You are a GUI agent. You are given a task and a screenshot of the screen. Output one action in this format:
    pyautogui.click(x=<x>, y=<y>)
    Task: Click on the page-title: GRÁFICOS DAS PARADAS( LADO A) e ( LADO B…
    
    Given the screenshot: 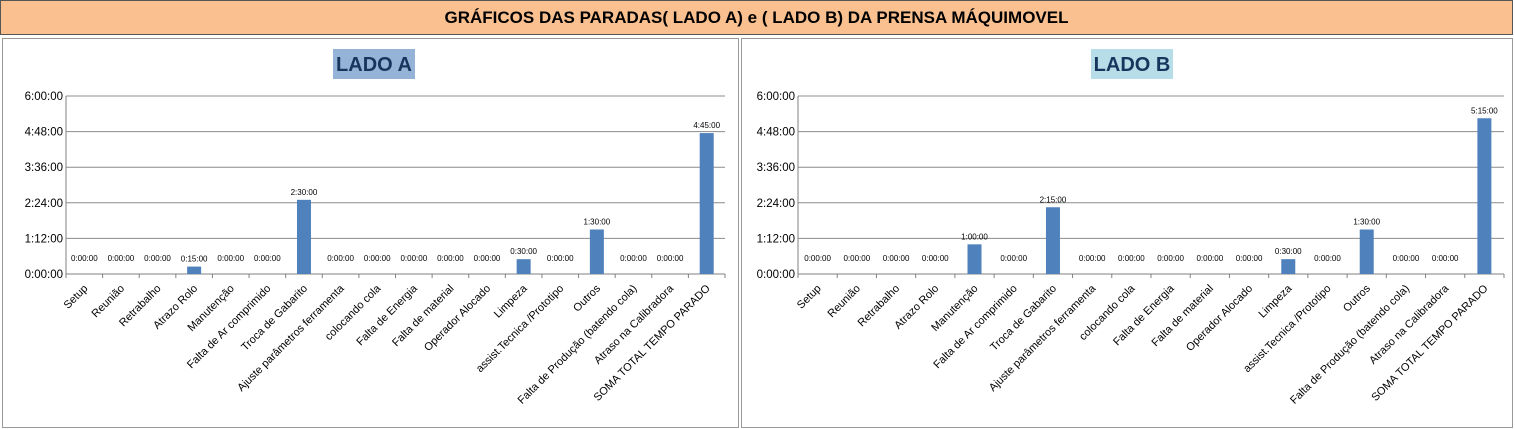 What is the action you would take?
    pyautogui.click(x=756, y=17)
    